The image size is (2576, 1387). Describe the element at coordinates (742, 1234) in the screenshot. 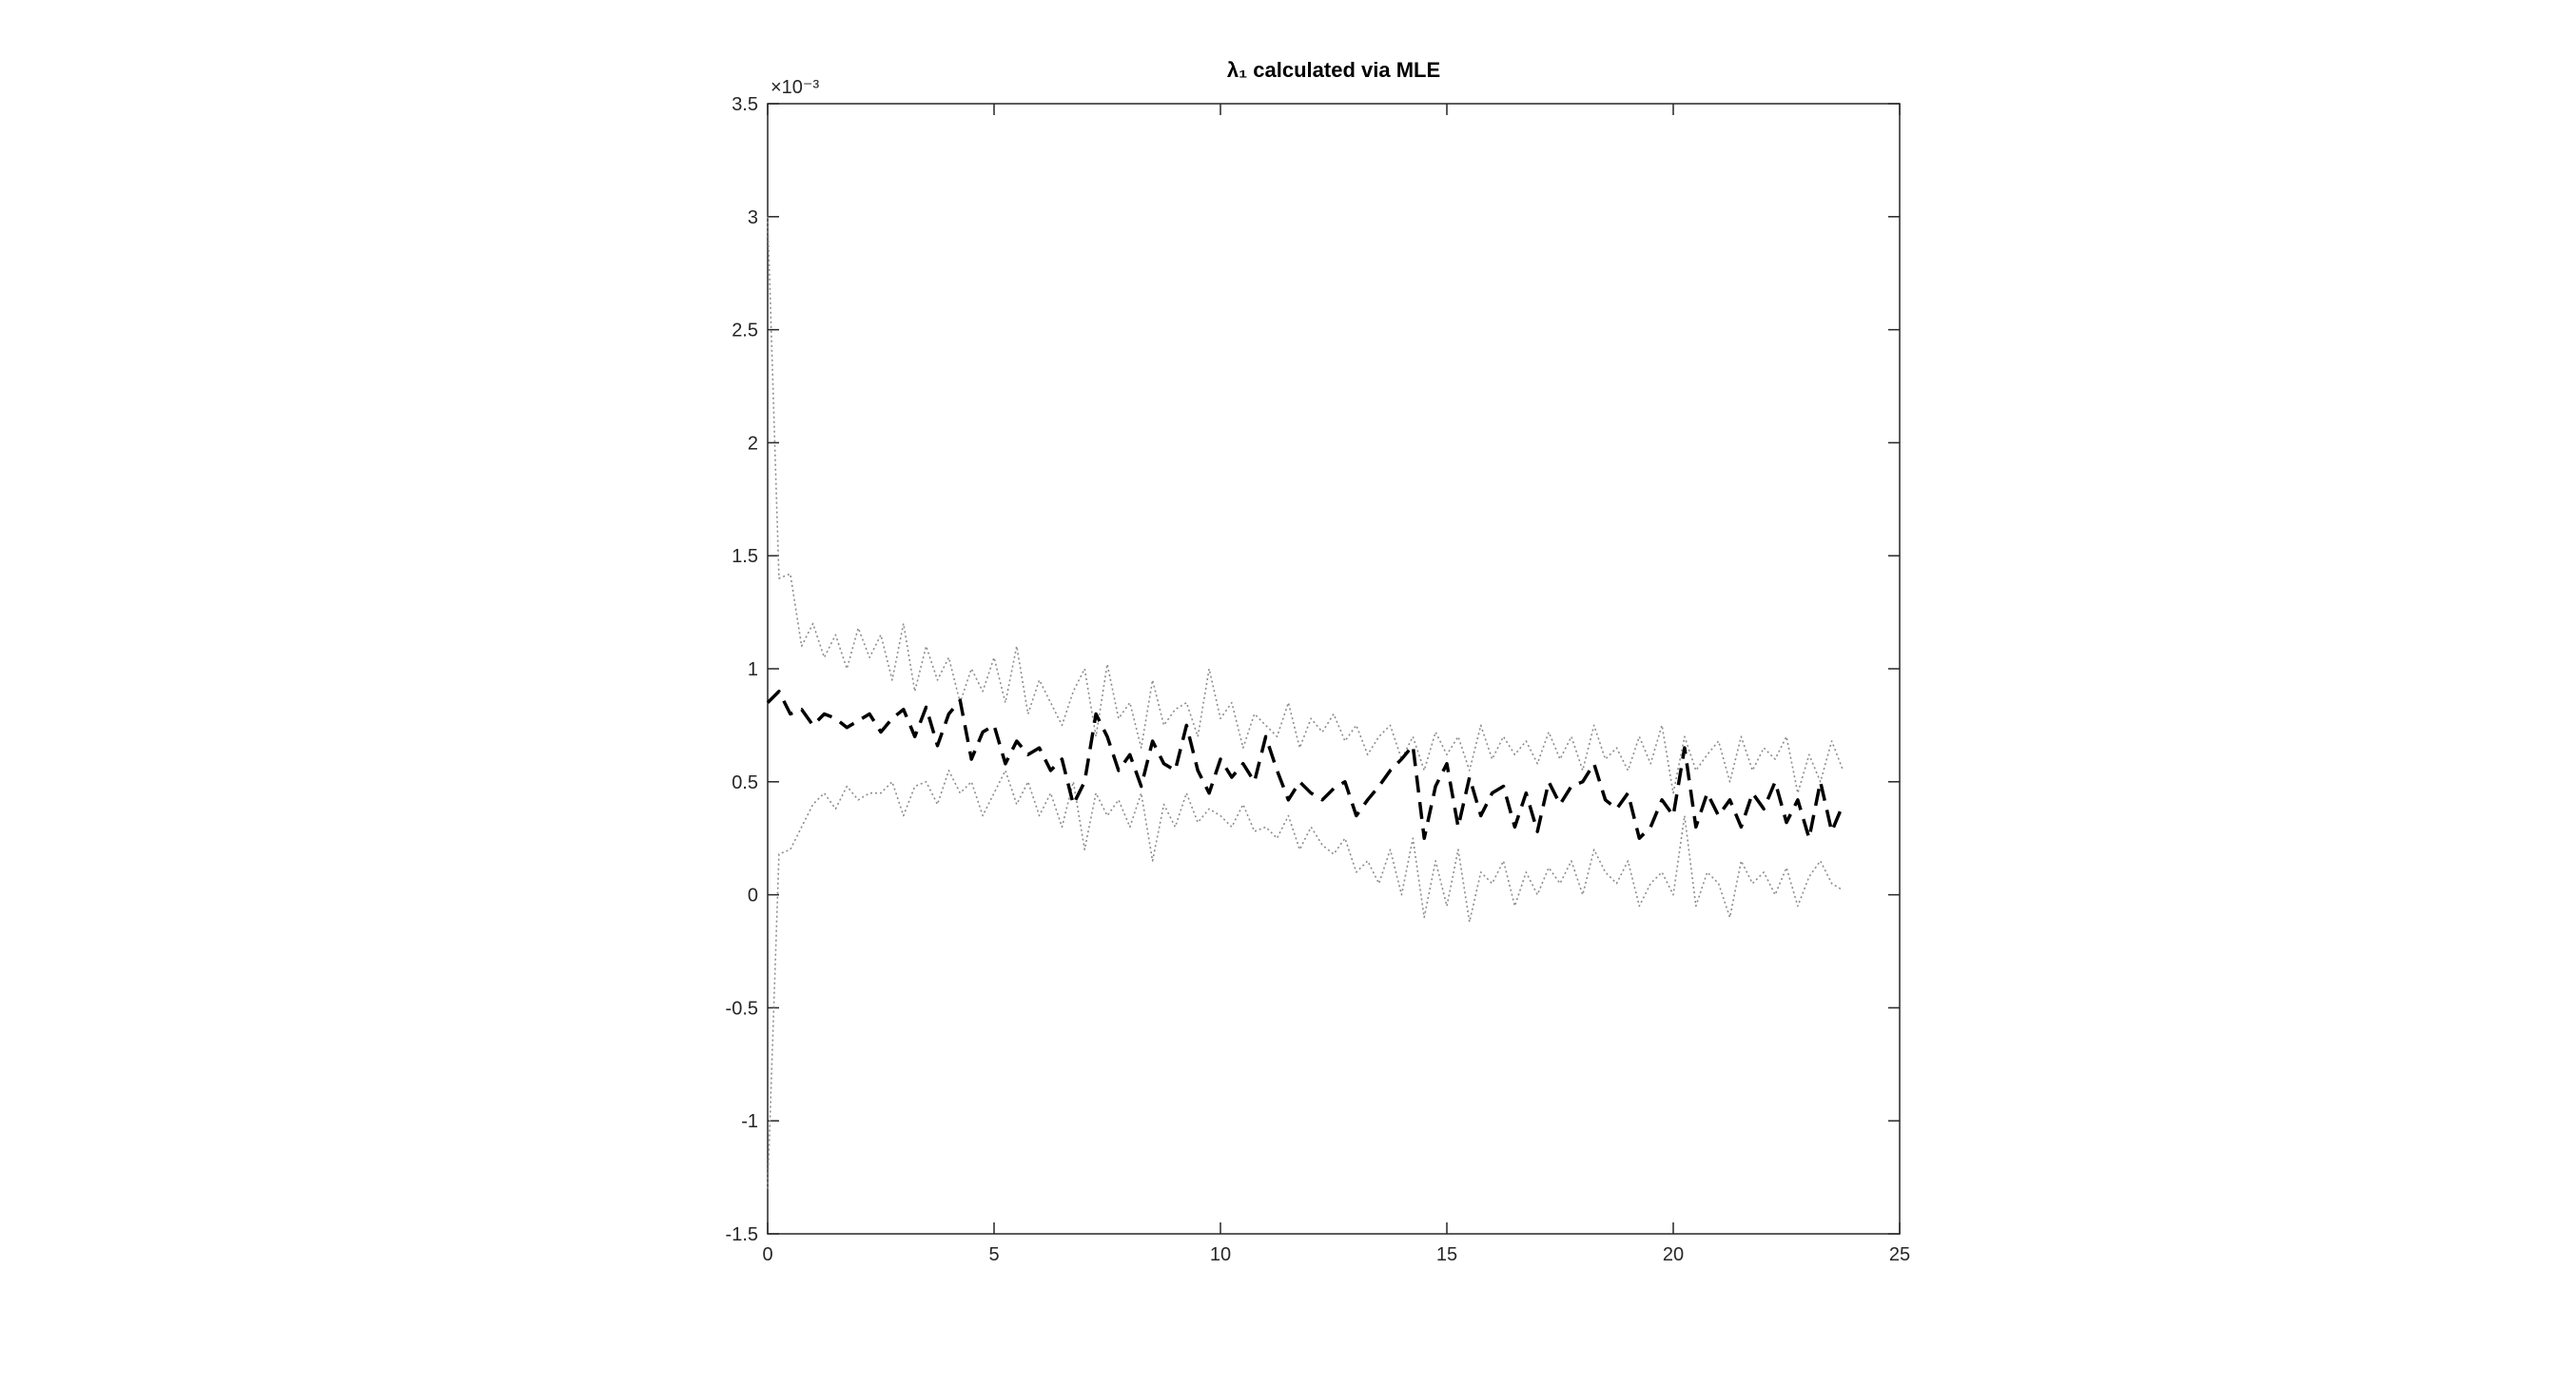

I see `y-tick-label: -1.5` at that location.